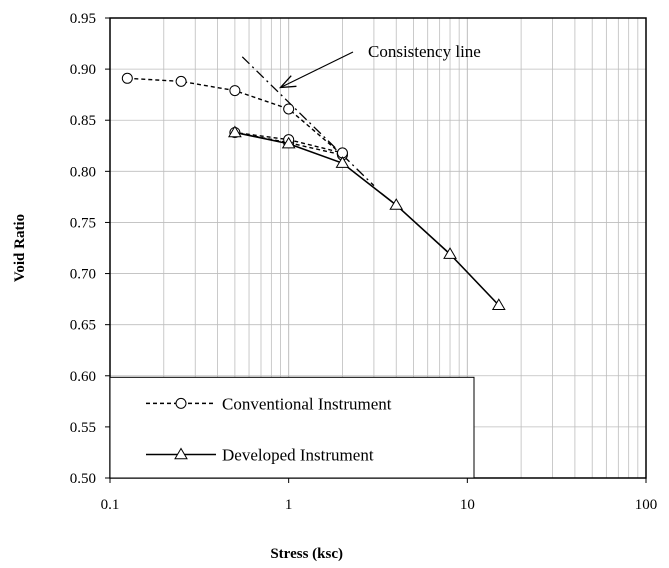 The height and width of the screenshot is (568, 669). Describe the element at coordinates (307, 403) in the screenshot. I see `legend-label: Conventional Instrument` at that location.